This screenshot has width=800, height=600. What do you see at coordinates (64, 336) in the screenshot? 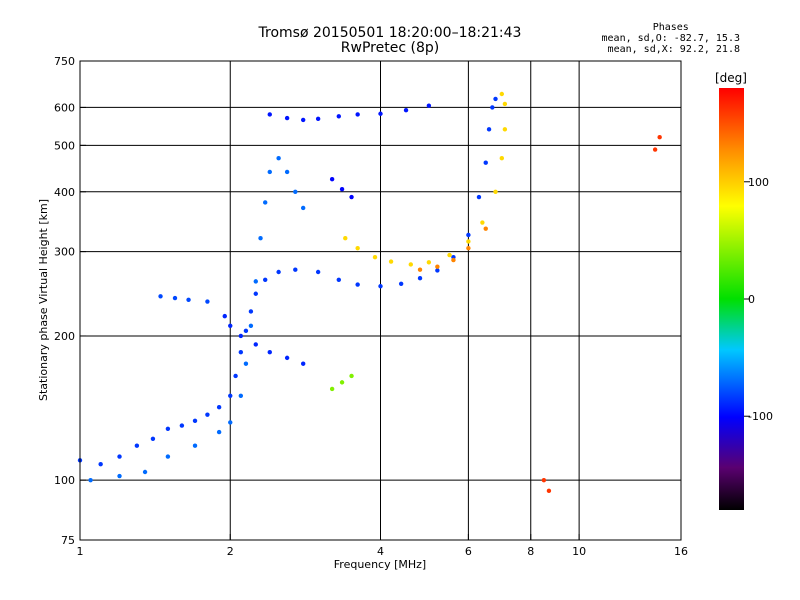
I see `y-tick-label: 200` at bounding box center [64, 336].